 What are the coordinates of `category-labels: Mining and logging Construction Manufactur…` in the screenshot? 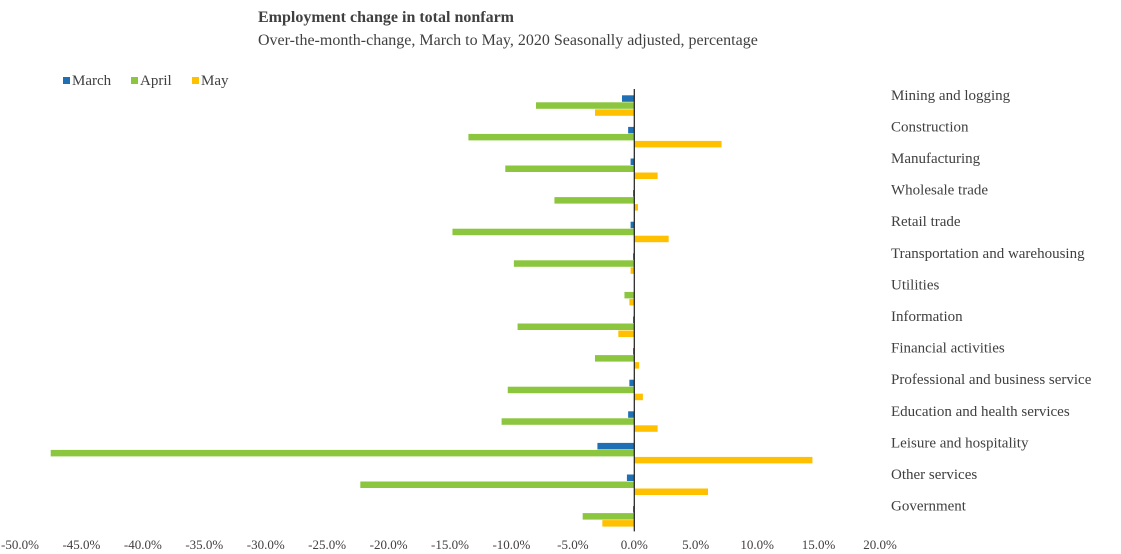 It's located at (991, 301).